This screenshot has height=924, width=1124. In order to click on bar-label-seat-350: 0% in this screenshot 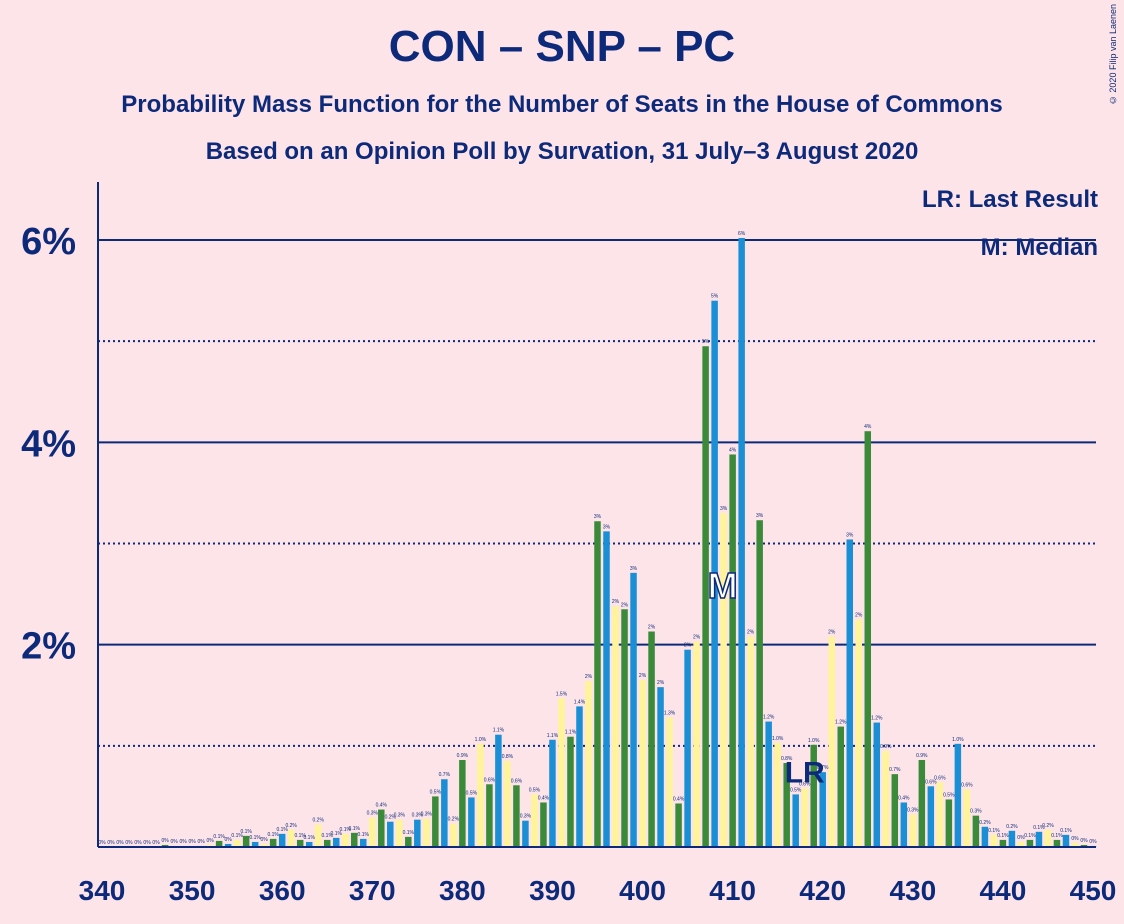, I will do `click(192, 842)`.